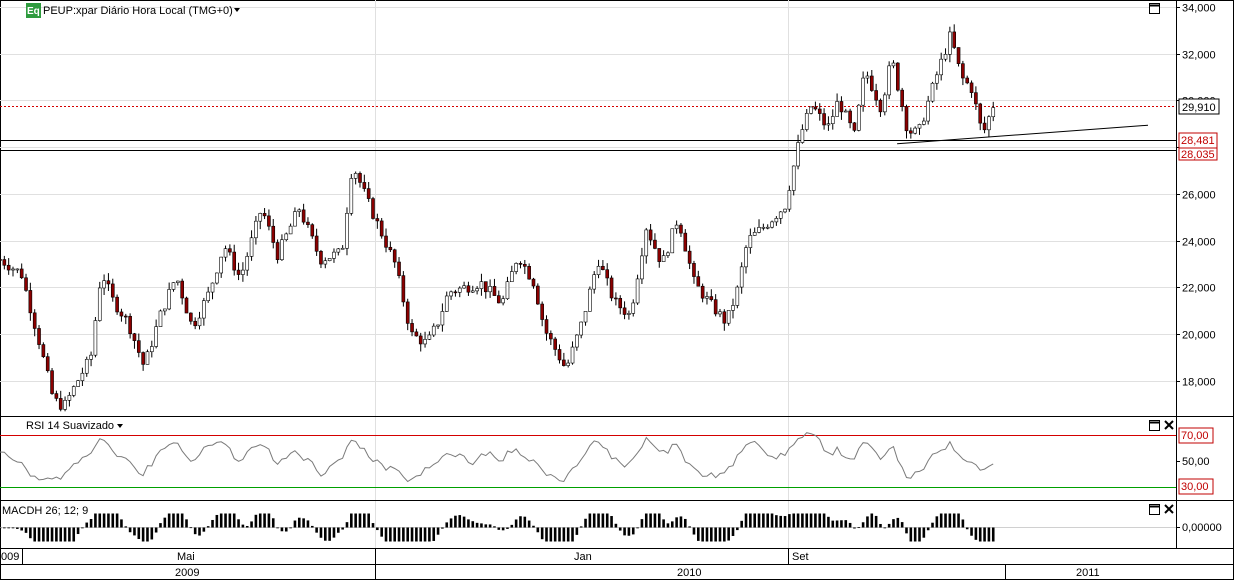  Describe the element at coordinates (583, 557) in the screenshot. I see `month-label-jan: Jan` at that location.